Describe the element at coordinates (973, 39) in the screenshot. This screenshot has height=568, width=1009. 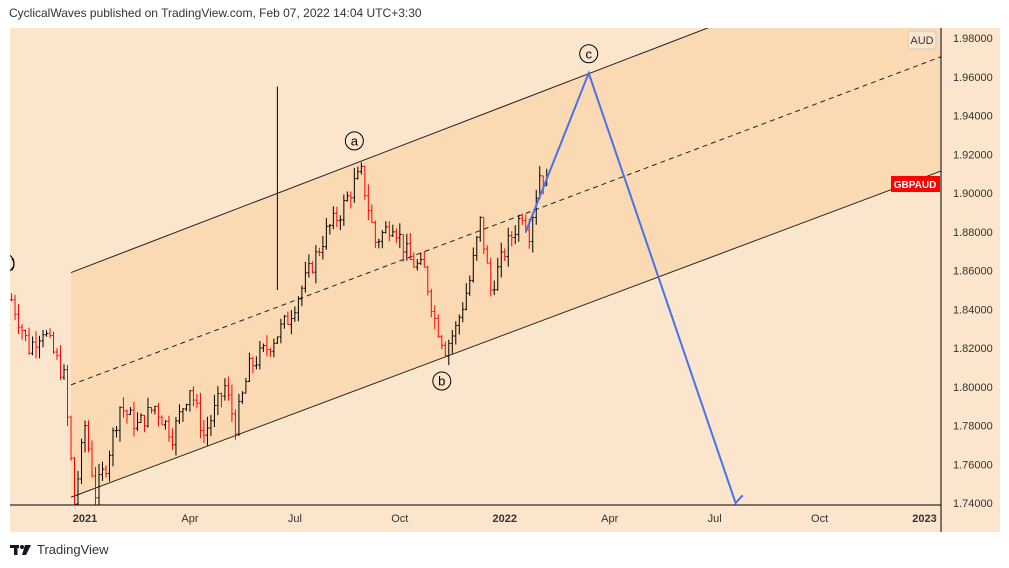
I see `price-tick-label-partial: 1.98000` at that location.